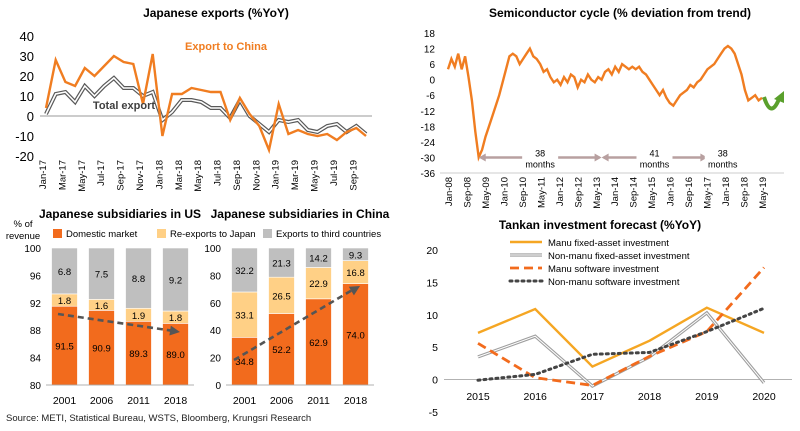  What do you see at coordinates (36, 331) in the screenshot?
I see `us-ytick: 88` at bounding box center [36, 331].